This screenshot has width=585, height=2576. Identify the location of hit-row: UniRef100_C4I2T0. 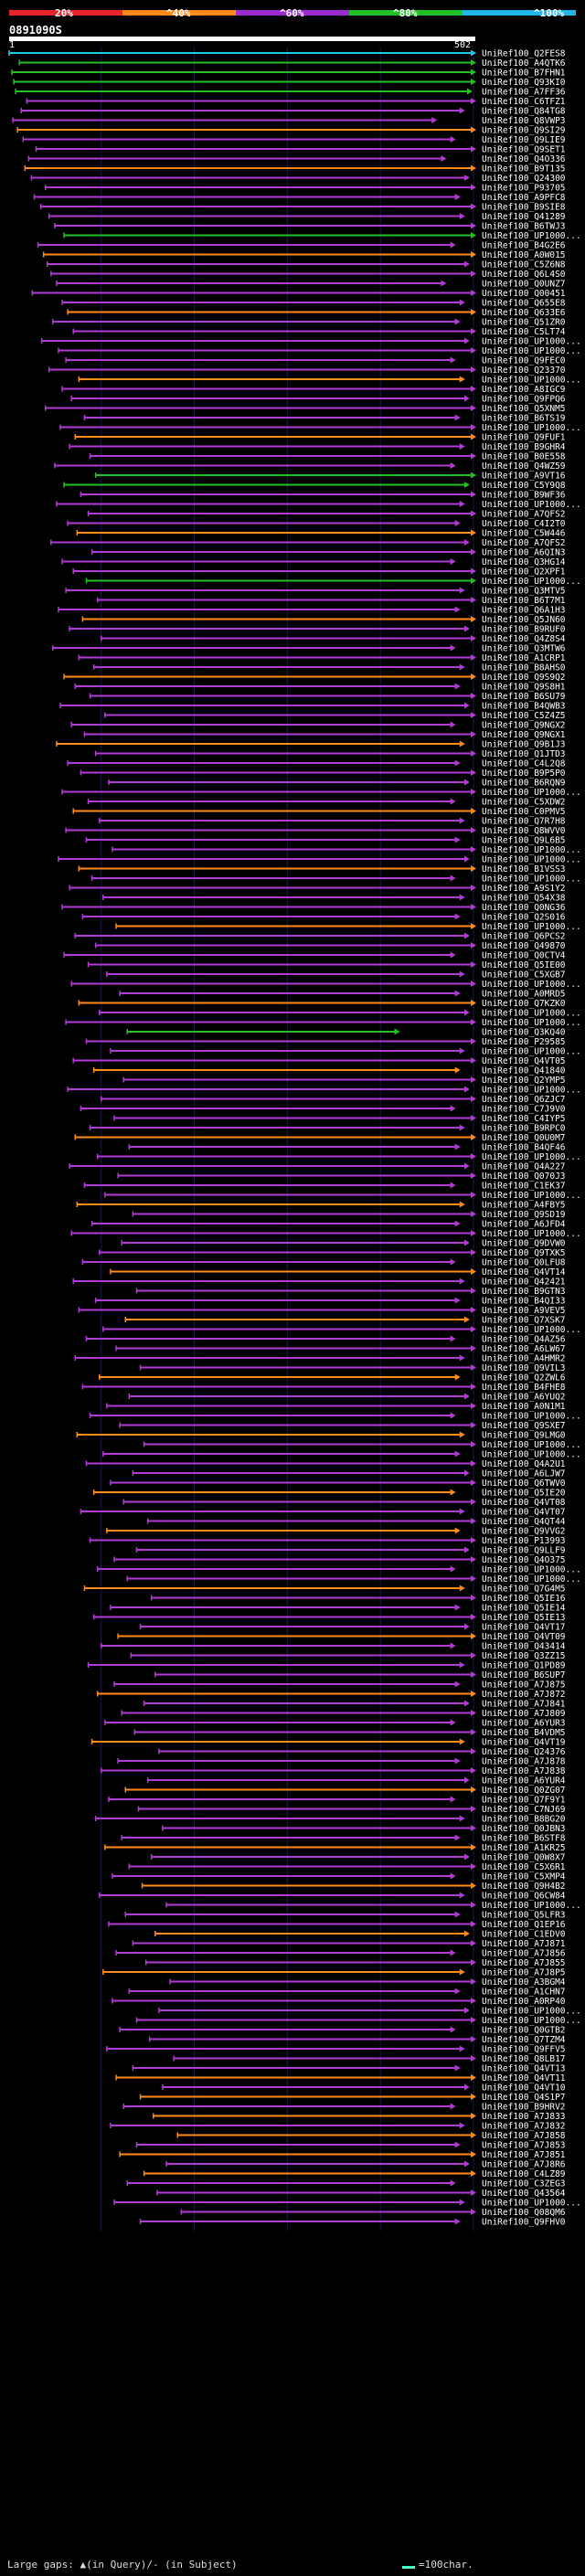
(316, 524).